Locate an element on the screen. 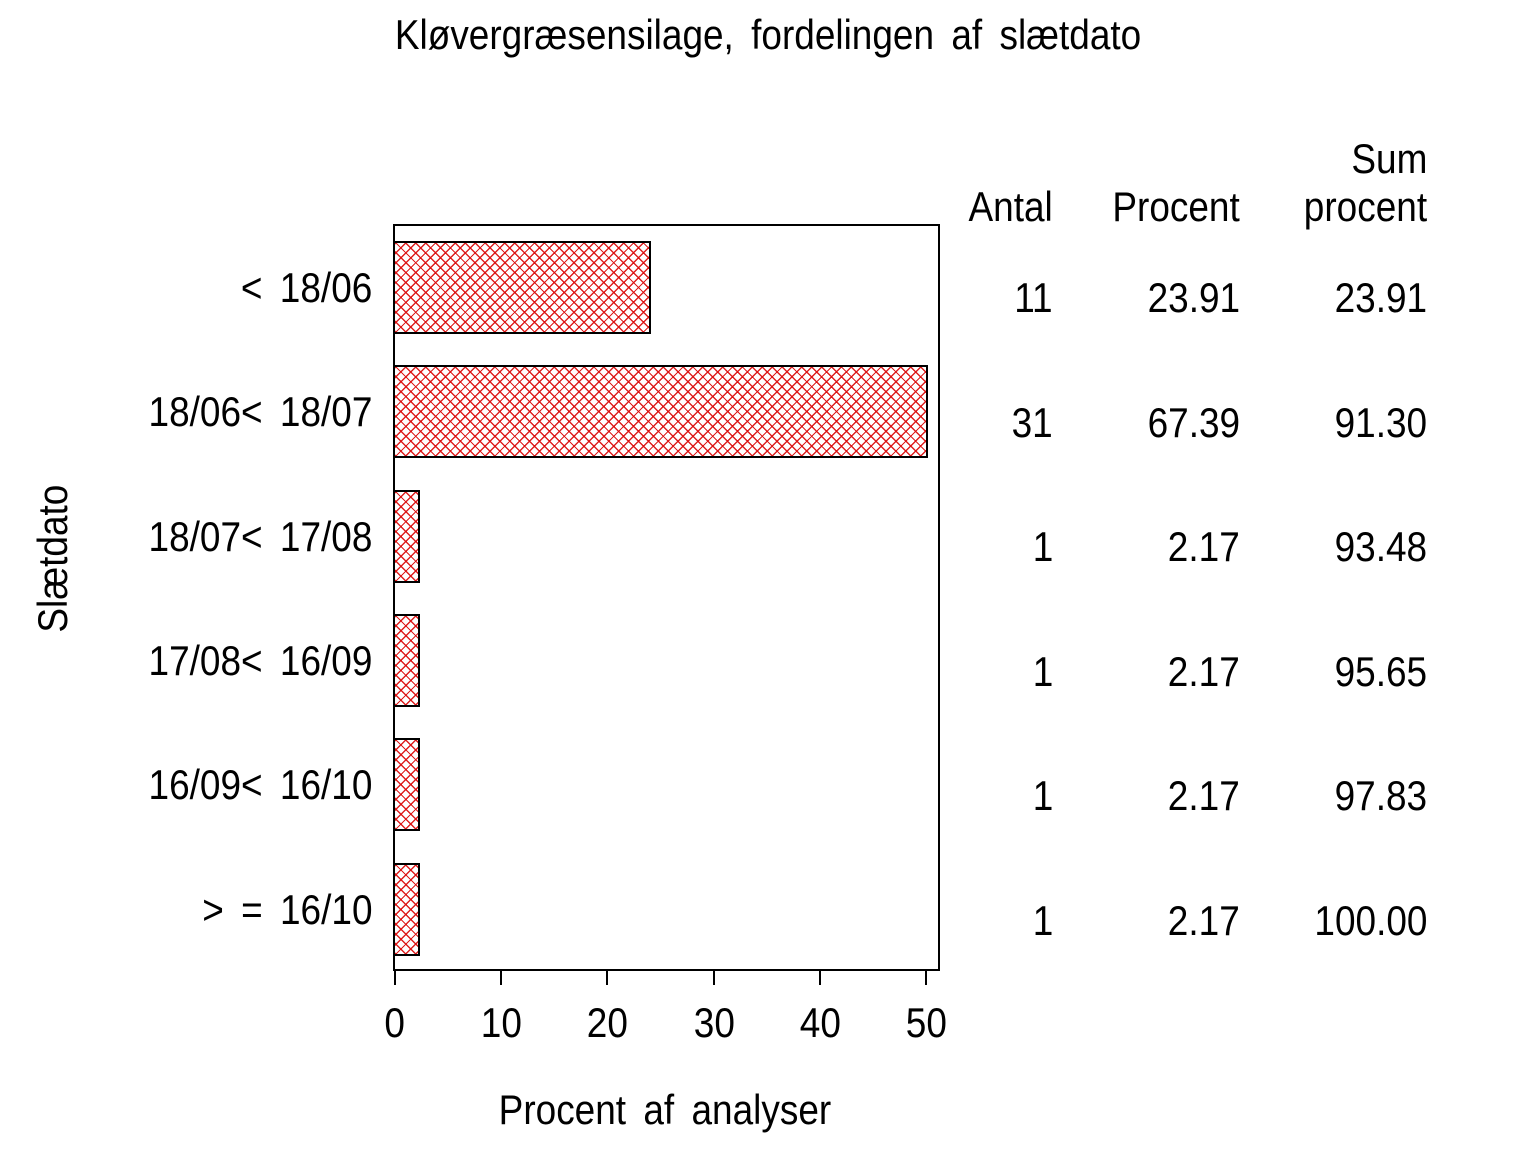  x-tick-label: 20 is located at coordinates (607, 1022).